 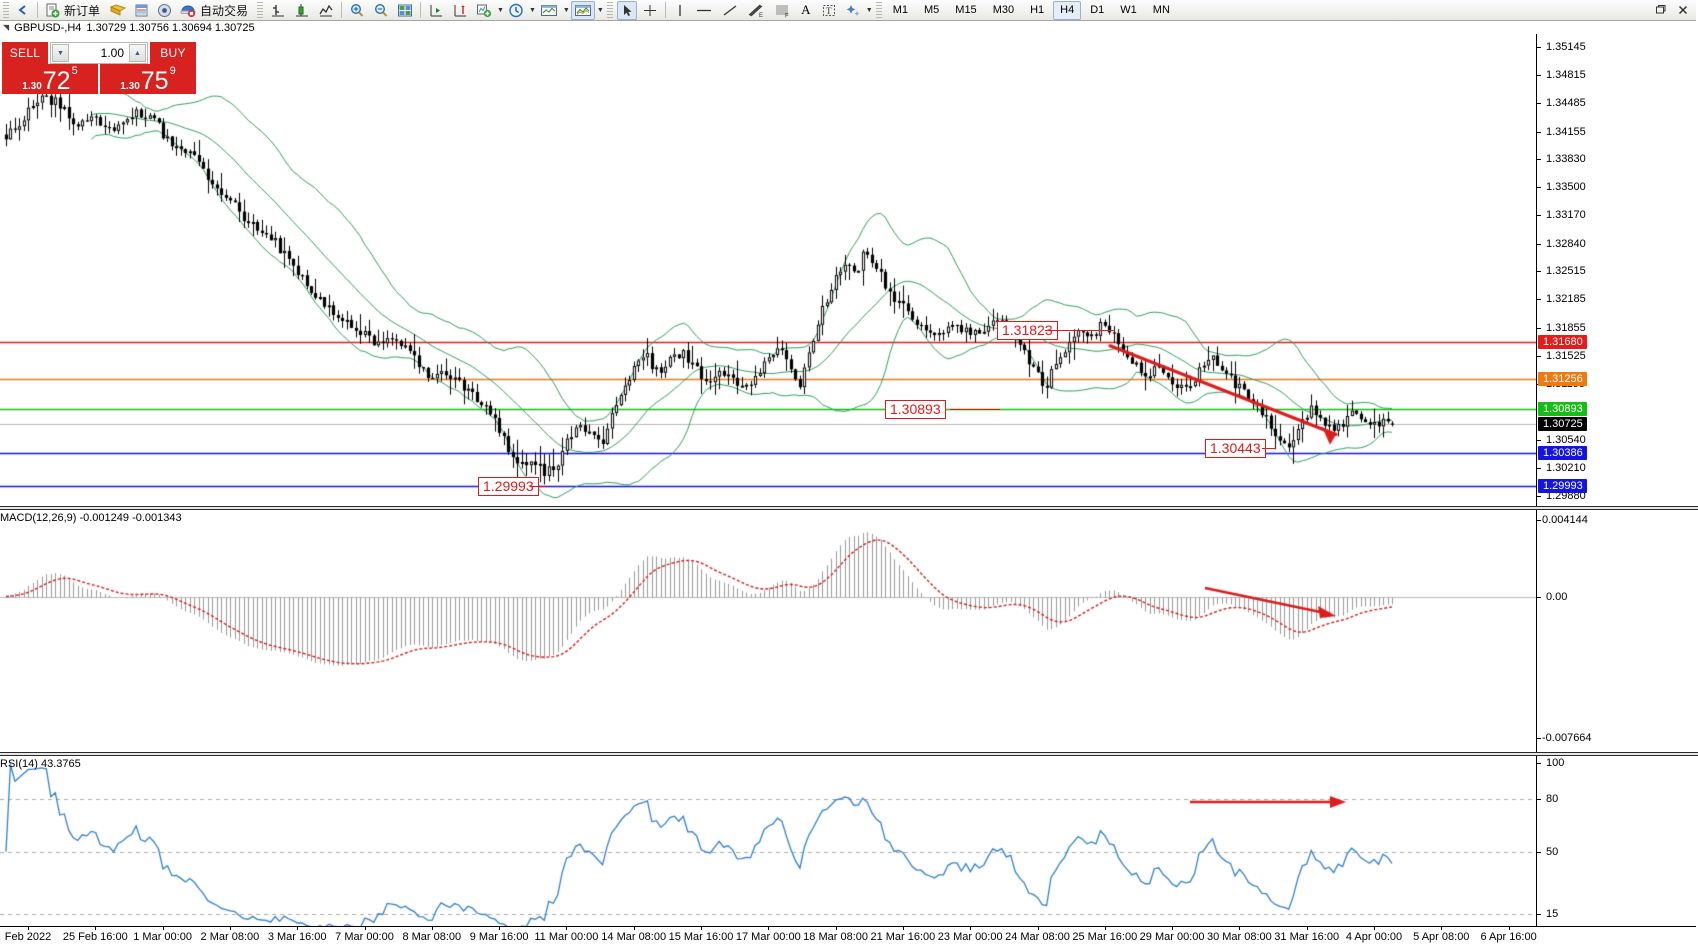 What do you see at coordinates (364, 937) in the screenshot?
I see `time-label: 7 Mar 00:00` at bounding box center [364, 937].